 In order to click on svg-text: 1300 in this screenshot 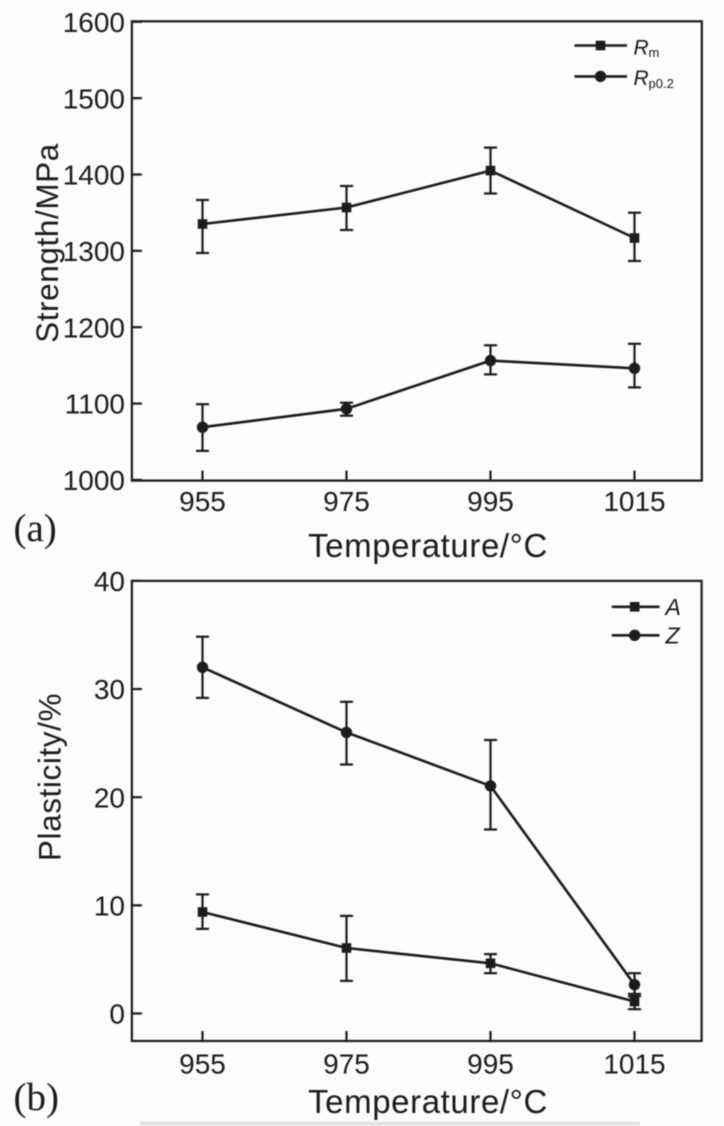, I will do `click(94, 251)`.